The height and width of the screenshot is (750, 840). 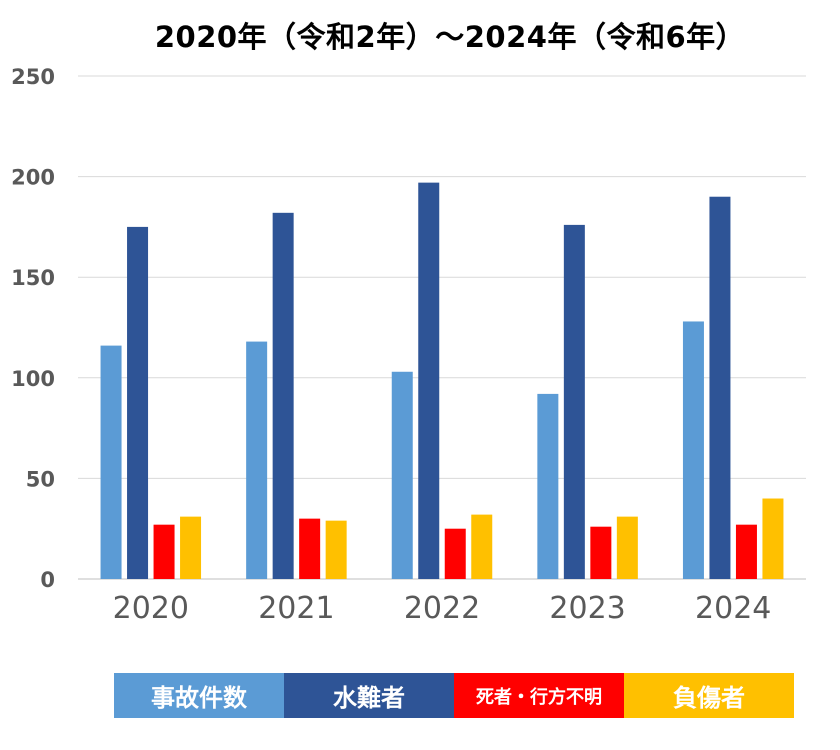 I want to click on x-tick-label: 2021, so click(x=296, y=608).